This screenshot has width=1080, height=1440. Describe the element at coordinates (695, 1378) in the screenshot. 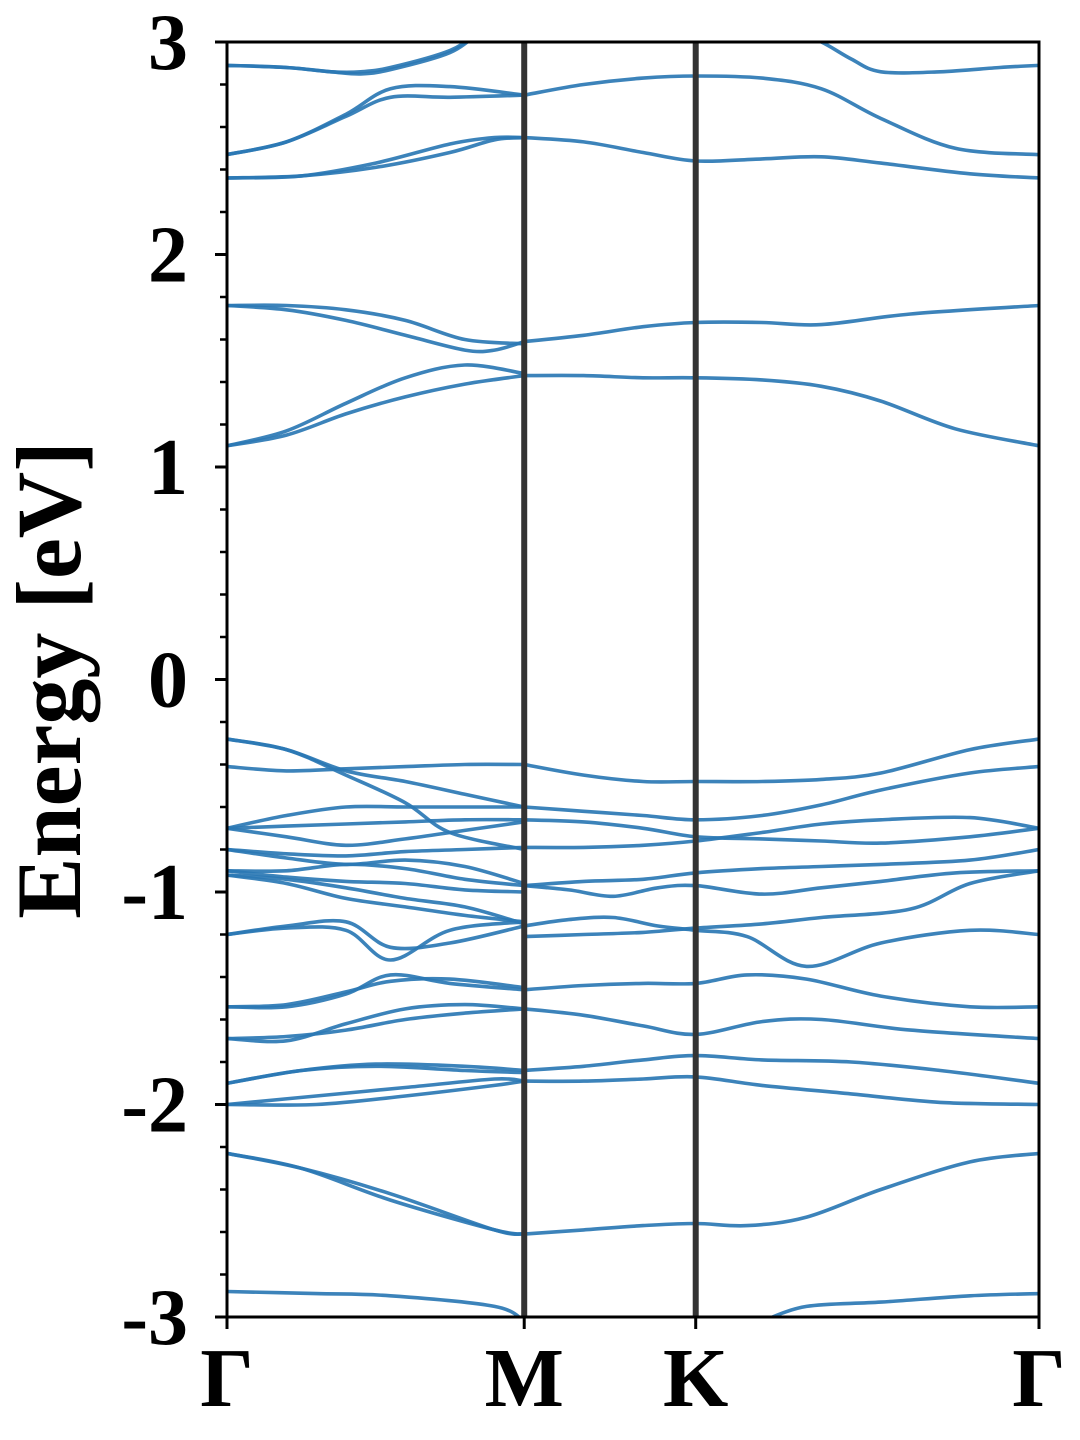

I see `x-tick-label: K` at that location.